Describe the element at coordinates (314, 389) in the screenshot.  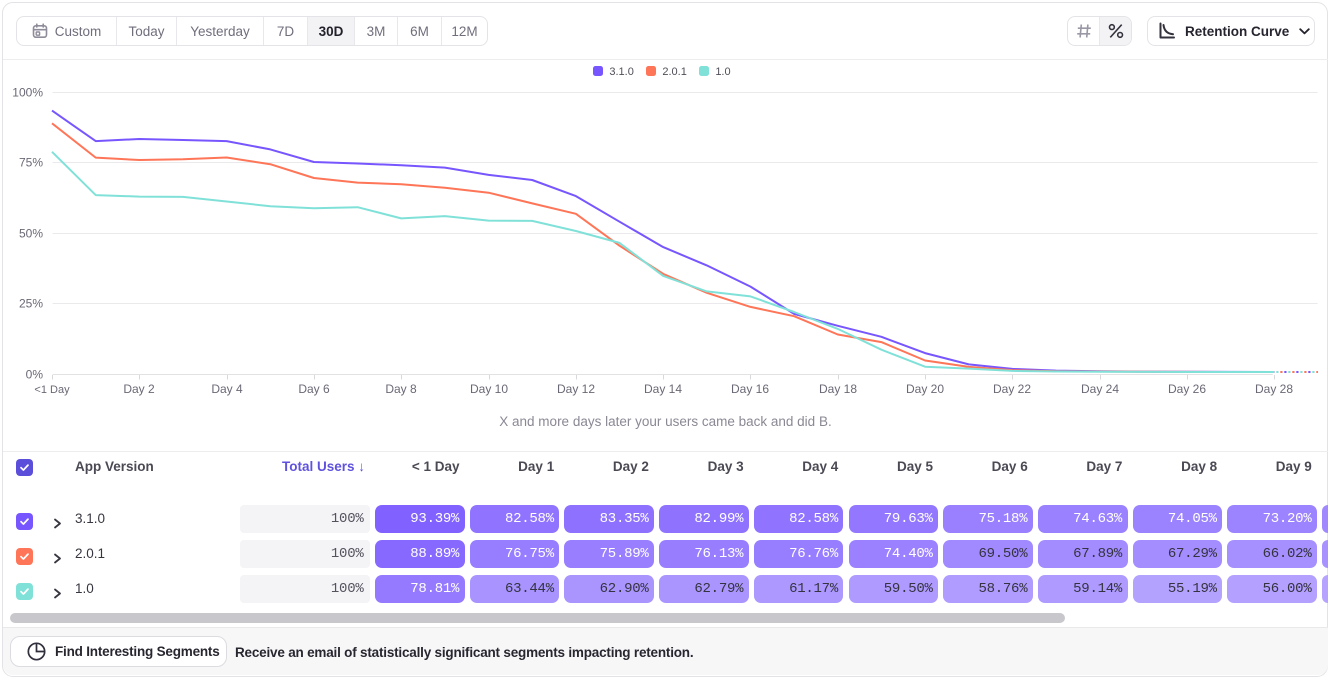
I see `svg-text: Day 6` at that location.